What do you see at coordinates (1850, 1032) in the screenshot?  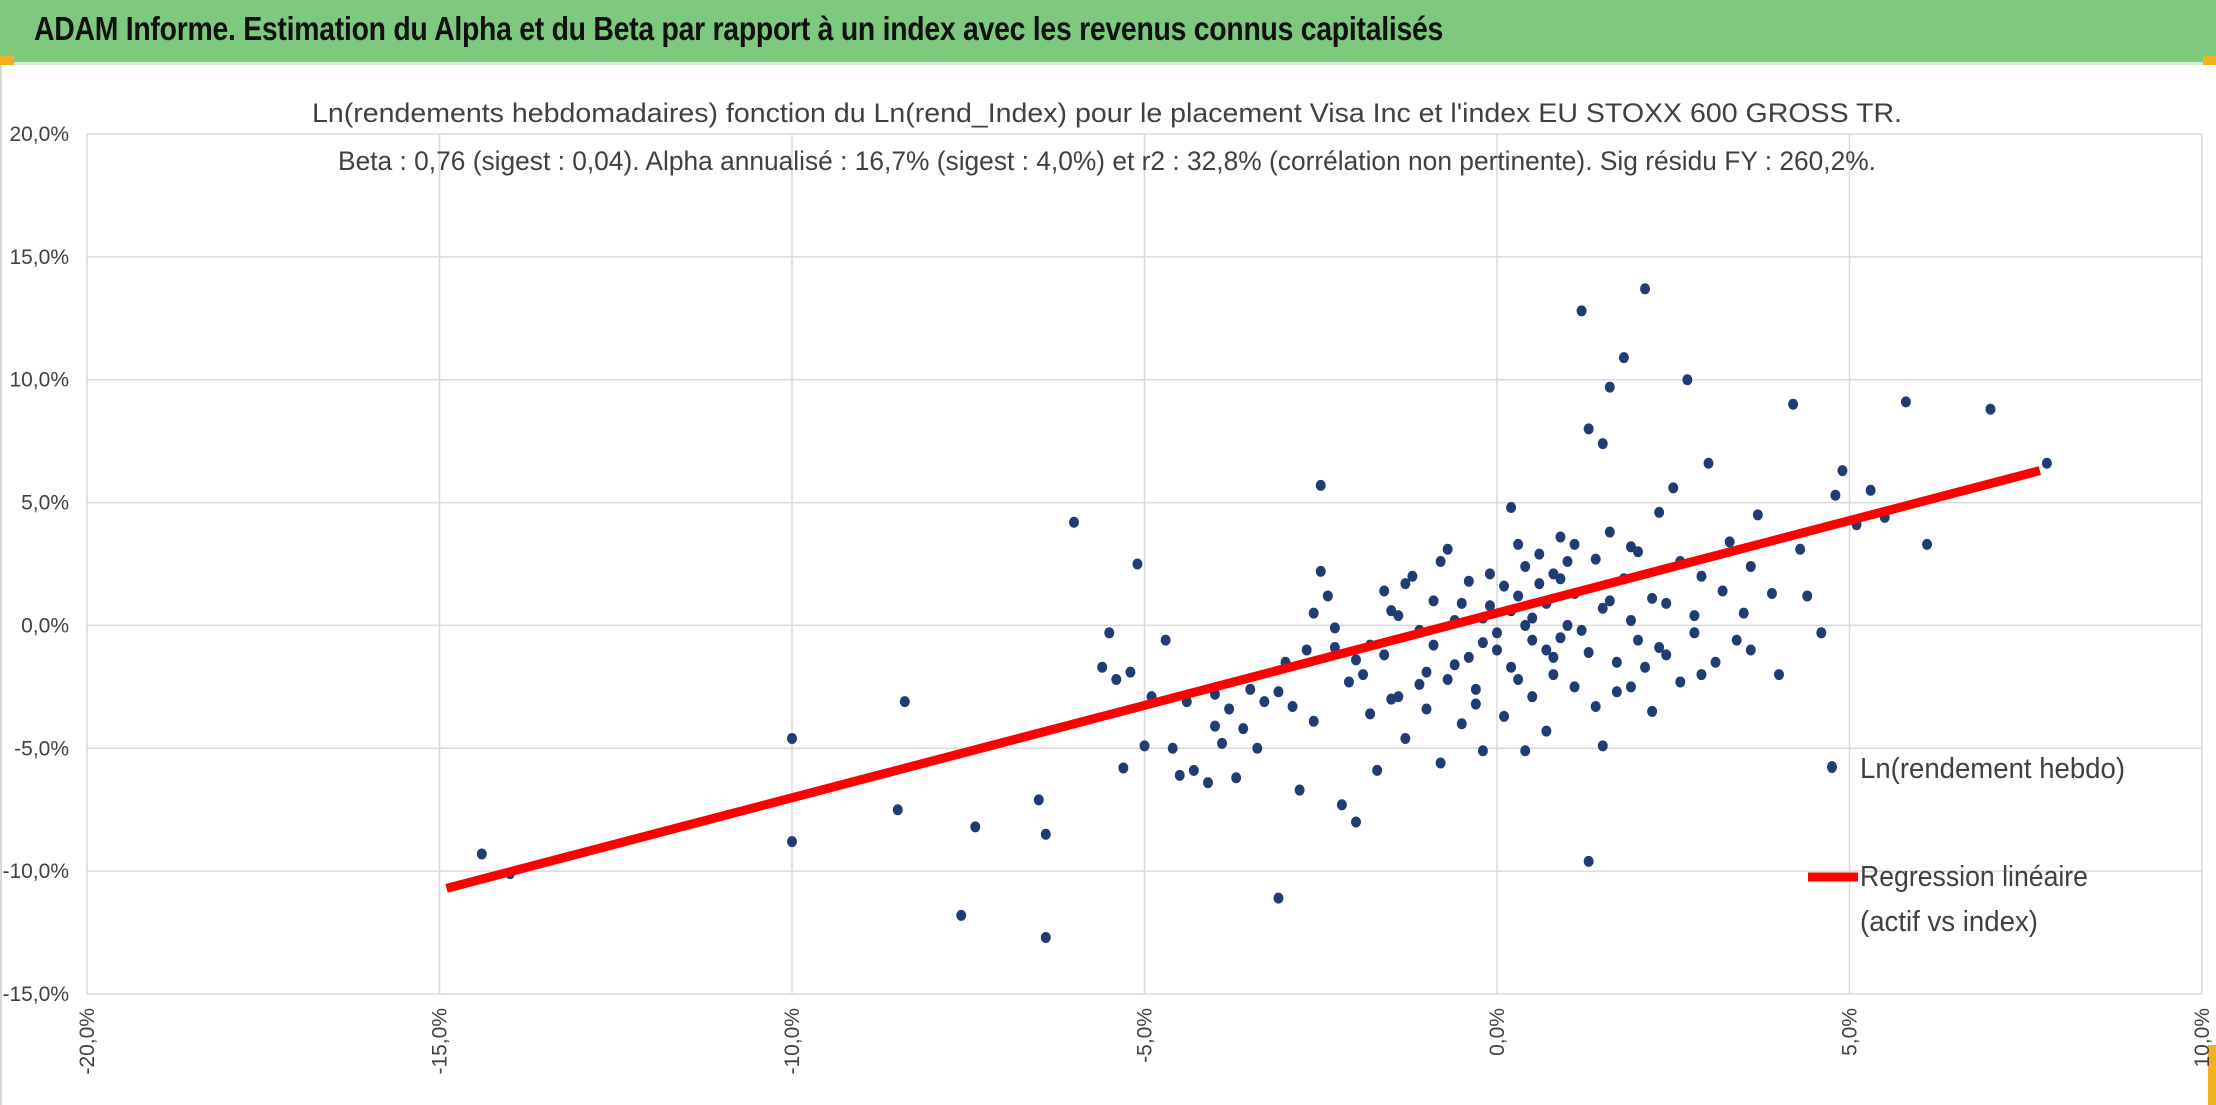 I see `x-tick-label: 5,0%` at bounding box center [1850, 1032].